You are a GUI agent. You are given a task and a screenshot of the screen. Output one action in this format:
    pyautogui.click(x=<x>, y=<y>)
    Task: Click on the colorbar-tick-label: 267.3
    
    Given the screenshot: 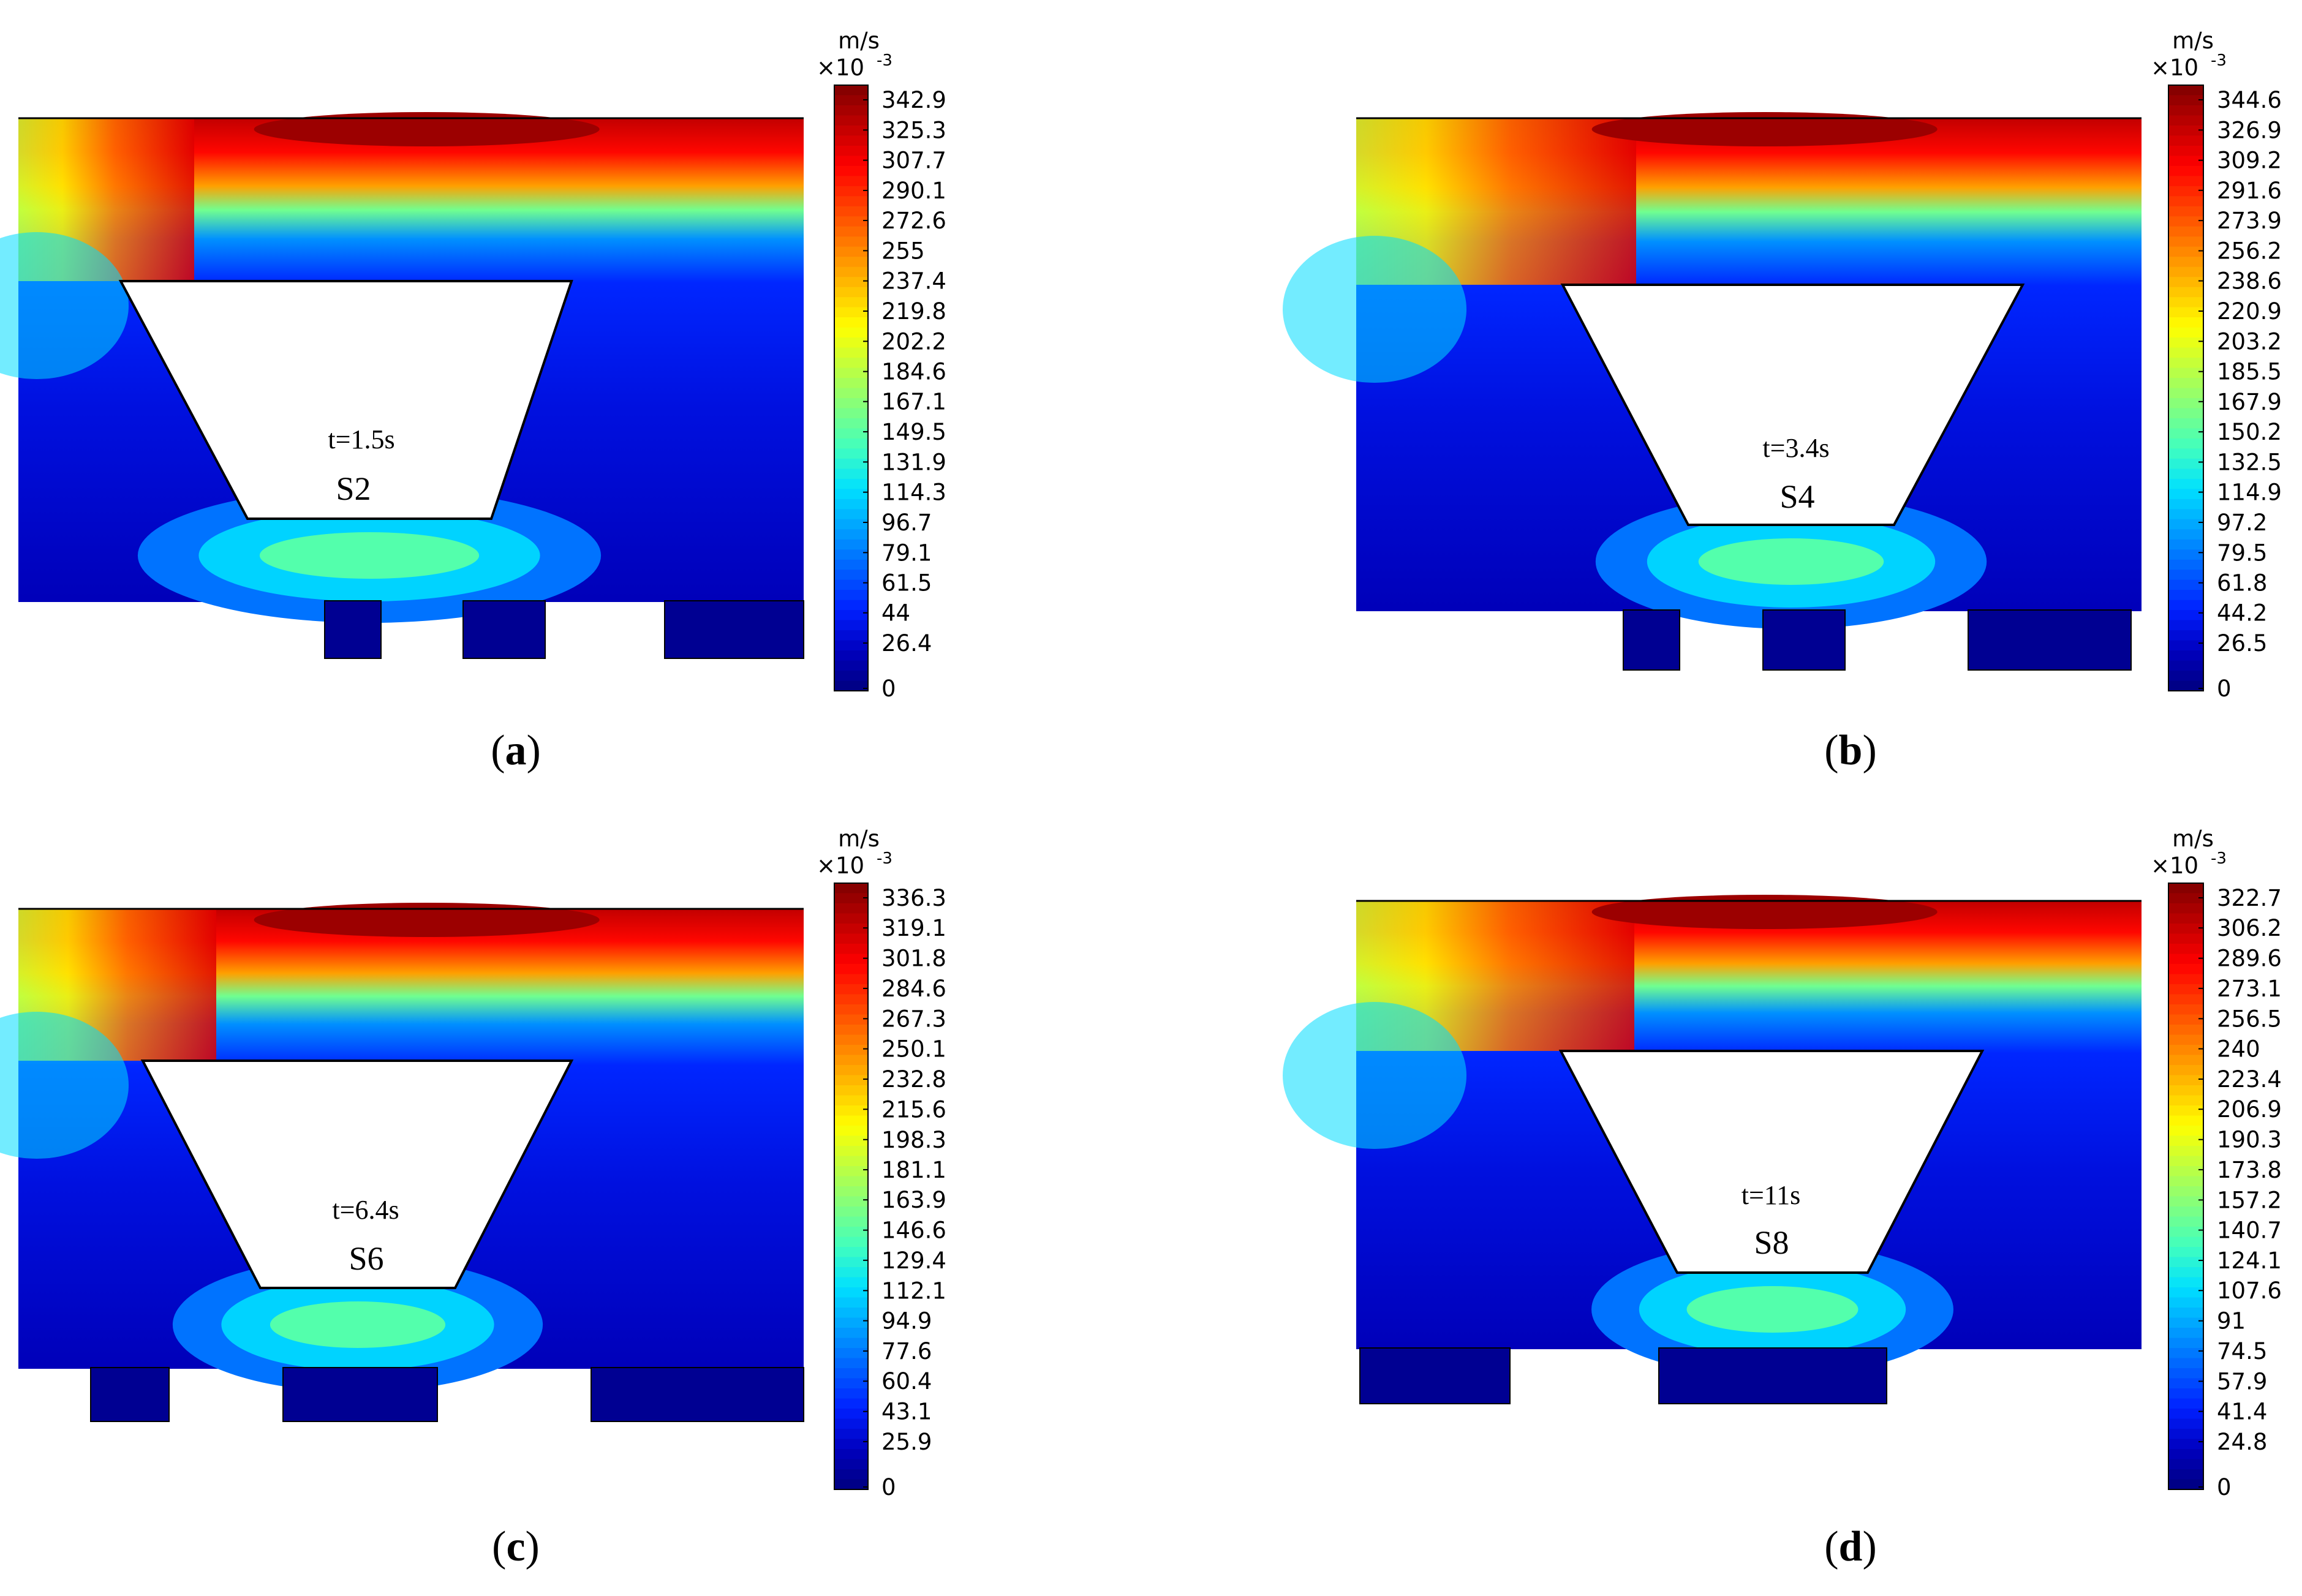 What is the action you would take?
    pyautogui.click(x=913, y=1019)
    